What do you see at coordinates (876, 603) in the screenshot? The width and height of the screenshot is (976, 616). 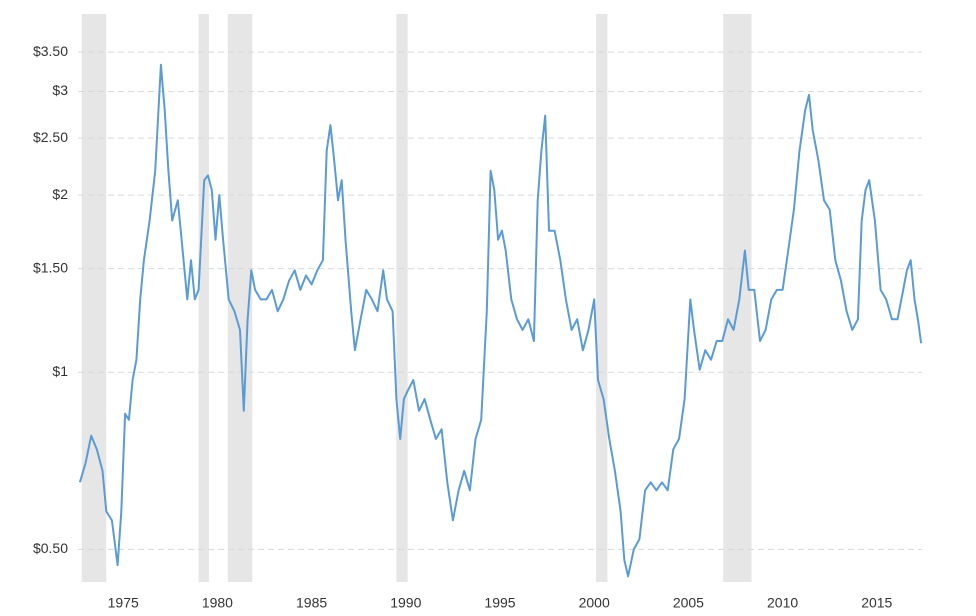 I see `x-tick-label: 2015` at bounding box center [876, 603].